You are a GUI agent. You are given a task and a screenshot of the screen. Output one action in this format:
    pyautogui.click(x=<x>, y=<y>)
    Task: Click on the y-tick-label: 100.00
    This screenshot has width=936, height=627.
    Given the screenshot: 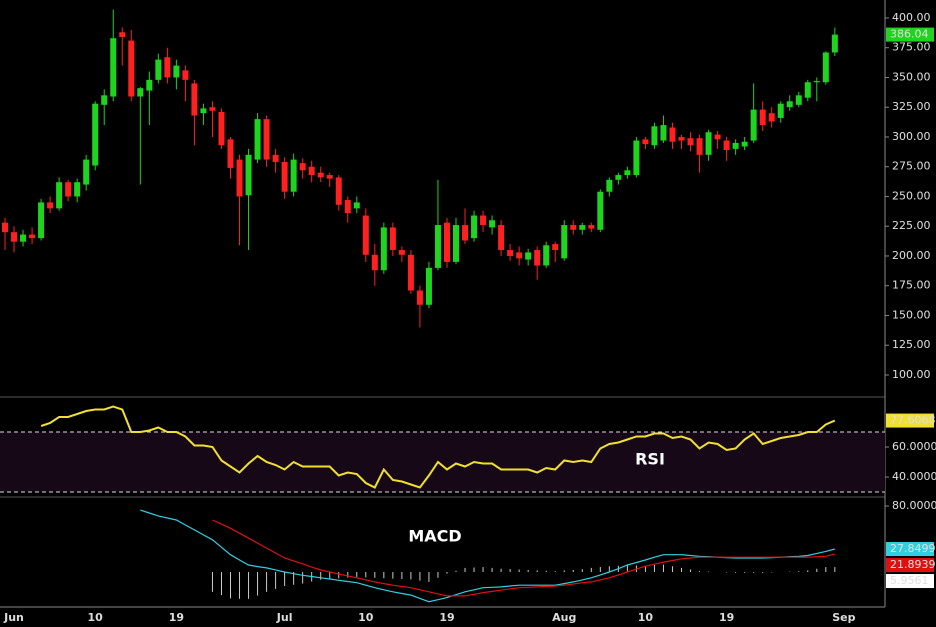 What is the action you would take?
    pyautogui.click(x=911, y=374)
    